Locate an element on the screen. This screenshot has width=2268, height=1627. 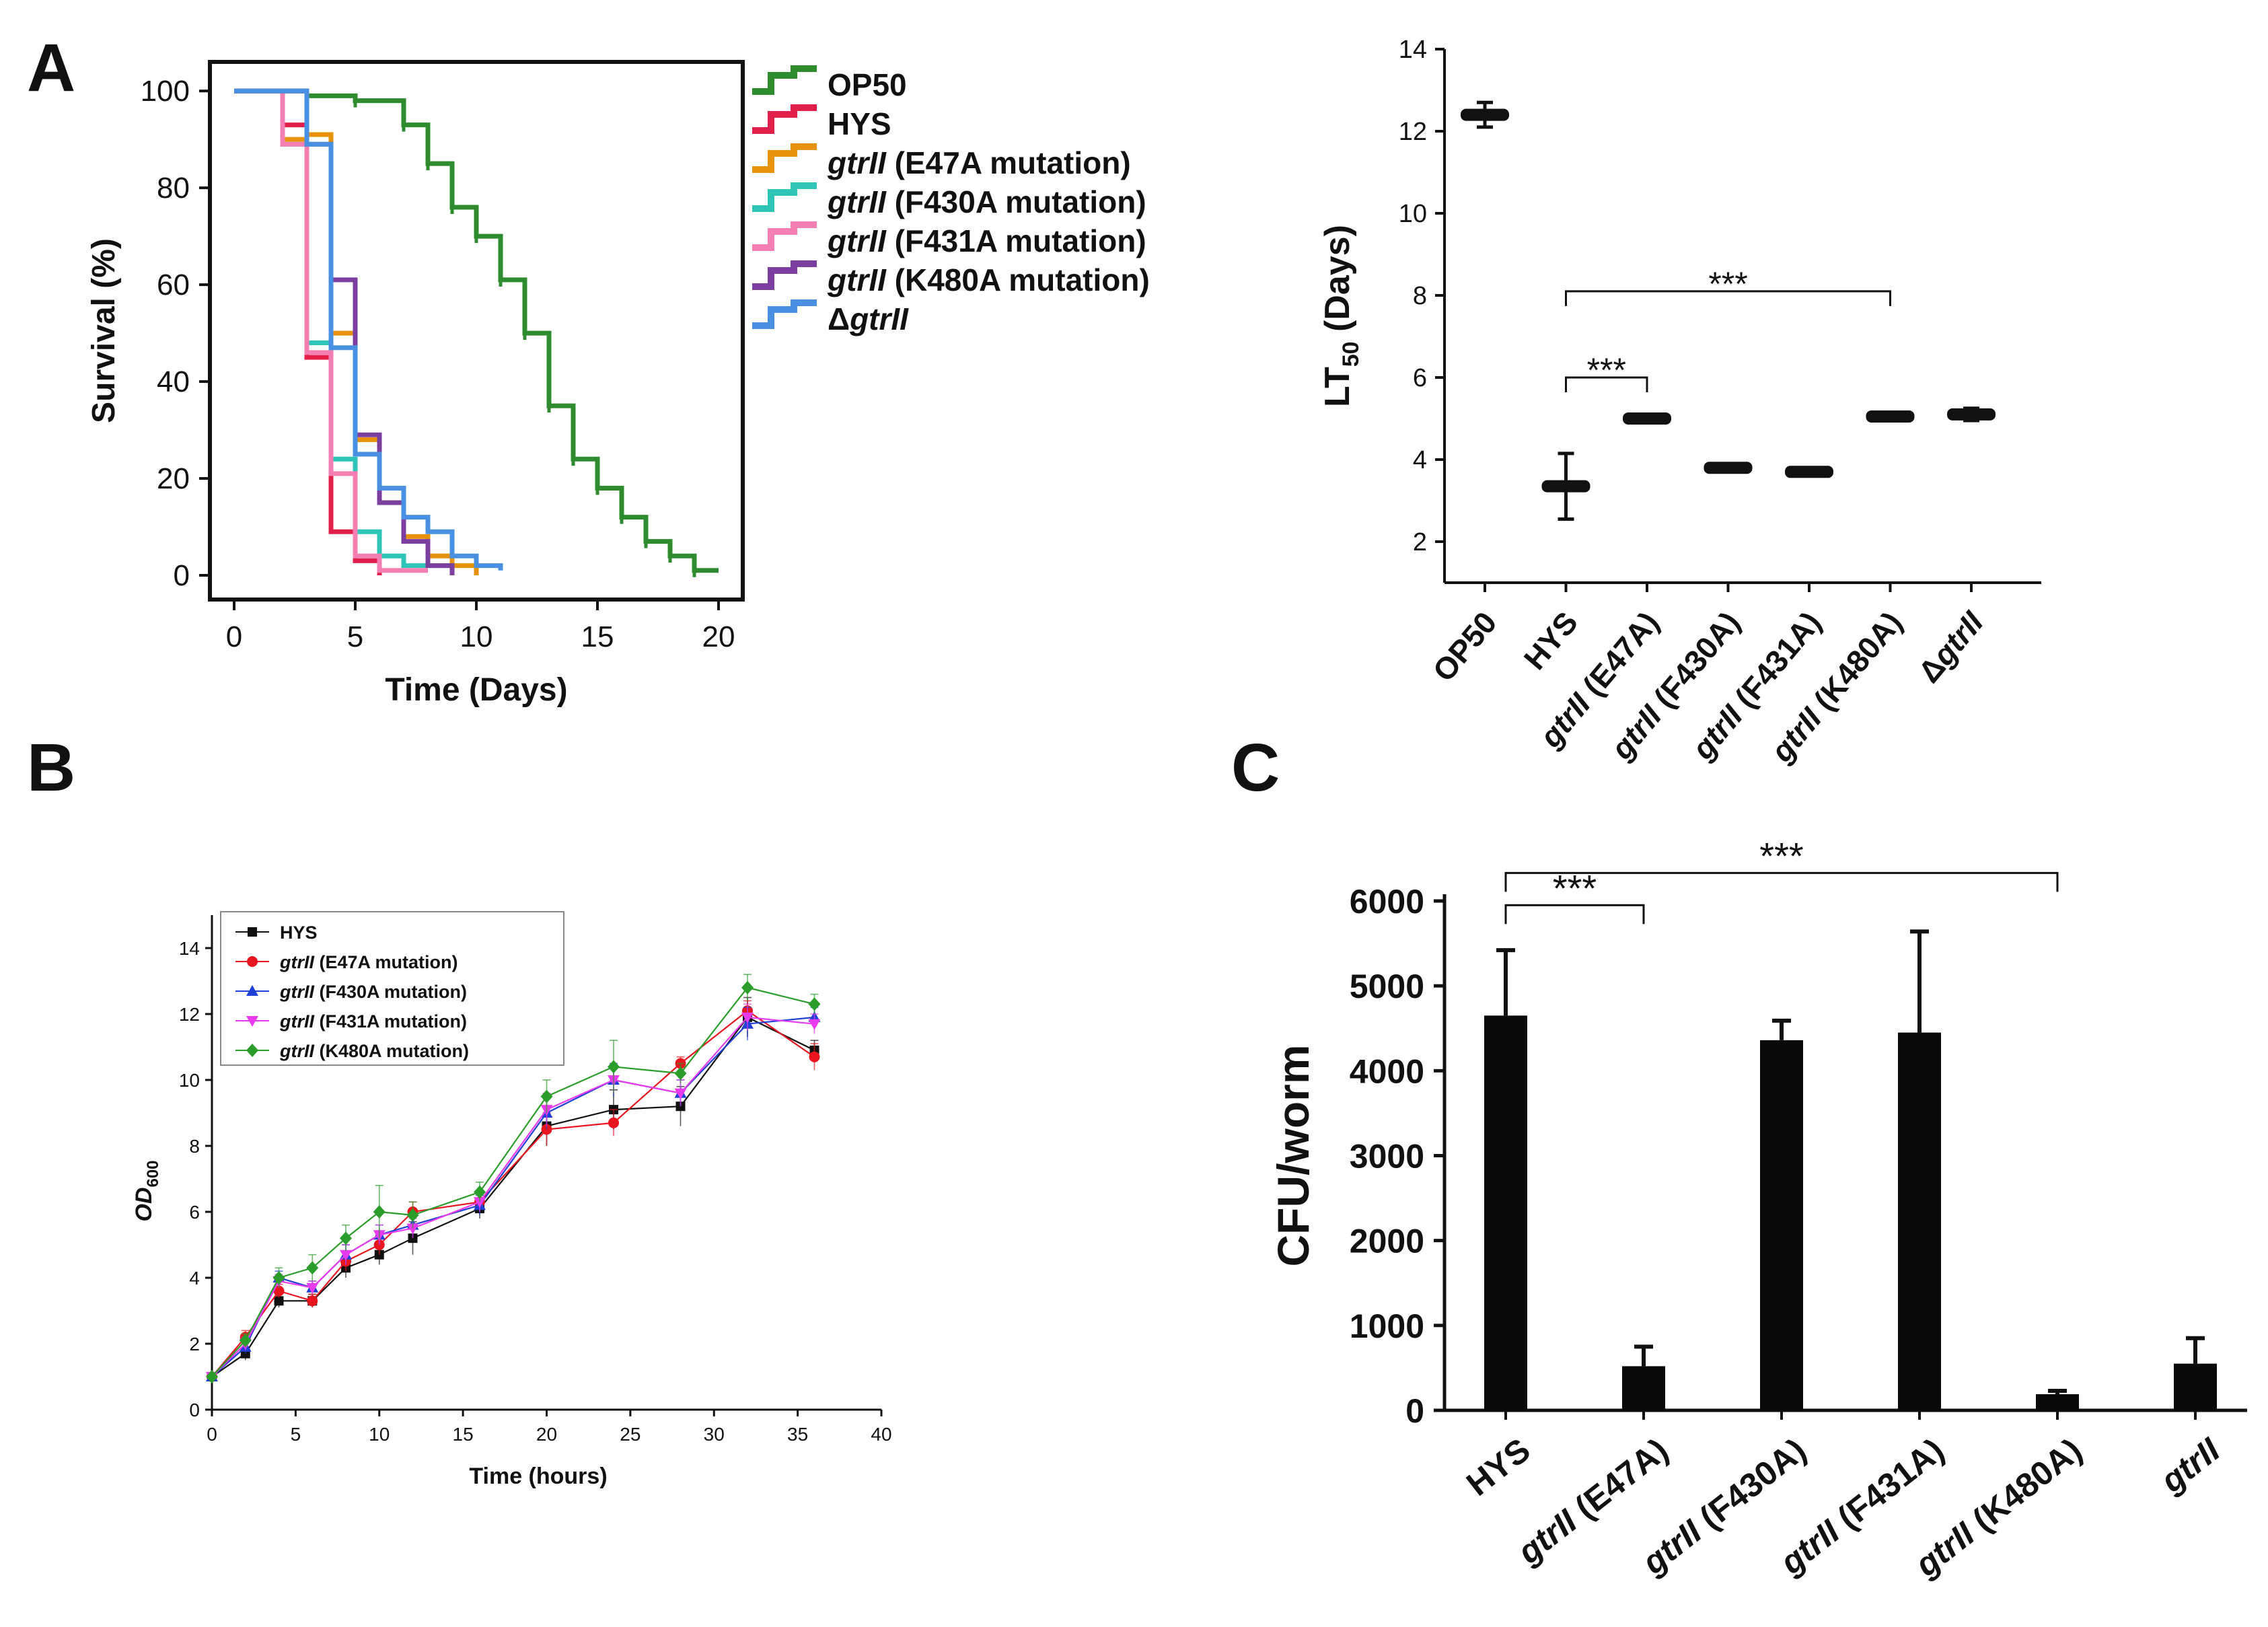
survival-x-axis-title: Time (Days) is located at coordinates (476, 690).